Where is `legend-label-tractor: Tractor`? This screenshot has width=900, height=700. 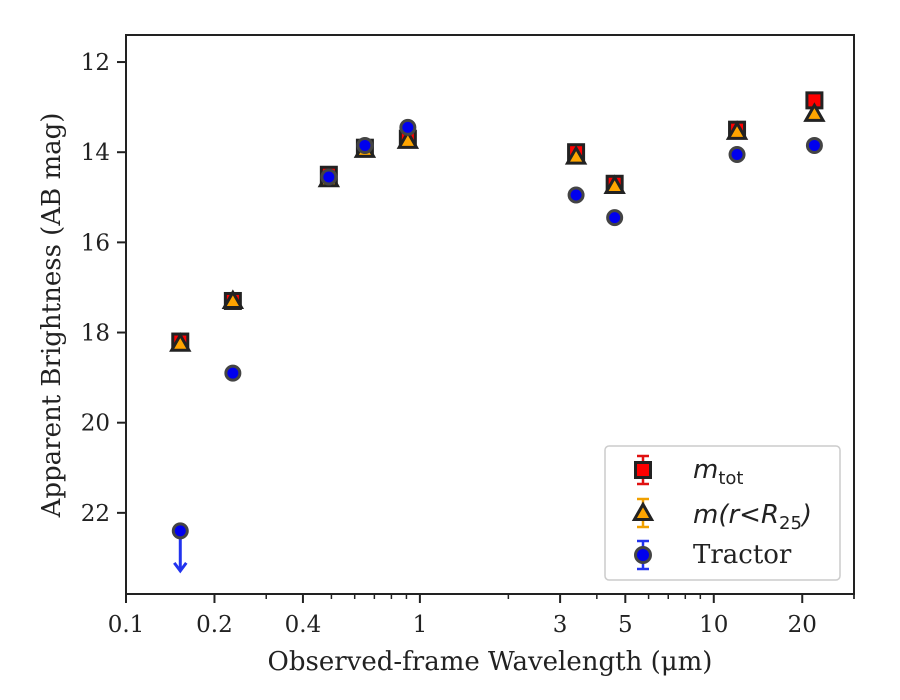 legend-label-tractor: Tractor is located at coordinates (742, 555).